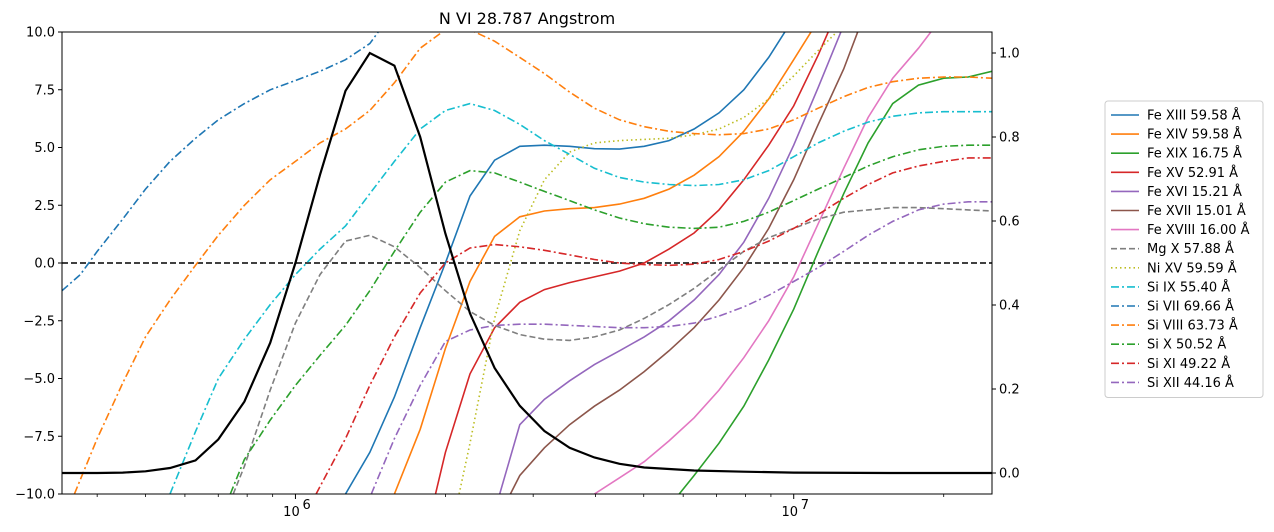 This screenshot has height=532, width=1274. I want to click on legend-entry: Ni XV 59.59 Å, so click(1174, 268).